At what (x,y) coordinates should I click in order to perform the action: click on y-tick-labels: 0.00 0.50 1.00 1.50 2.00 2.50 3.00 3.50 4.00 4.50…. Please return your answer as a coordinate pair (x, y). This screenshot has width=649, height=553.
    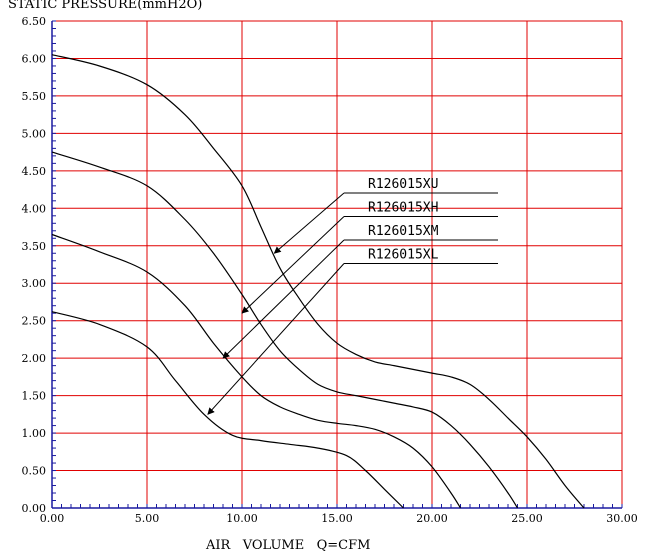
    Looking at the image, I should click on (34, 265).